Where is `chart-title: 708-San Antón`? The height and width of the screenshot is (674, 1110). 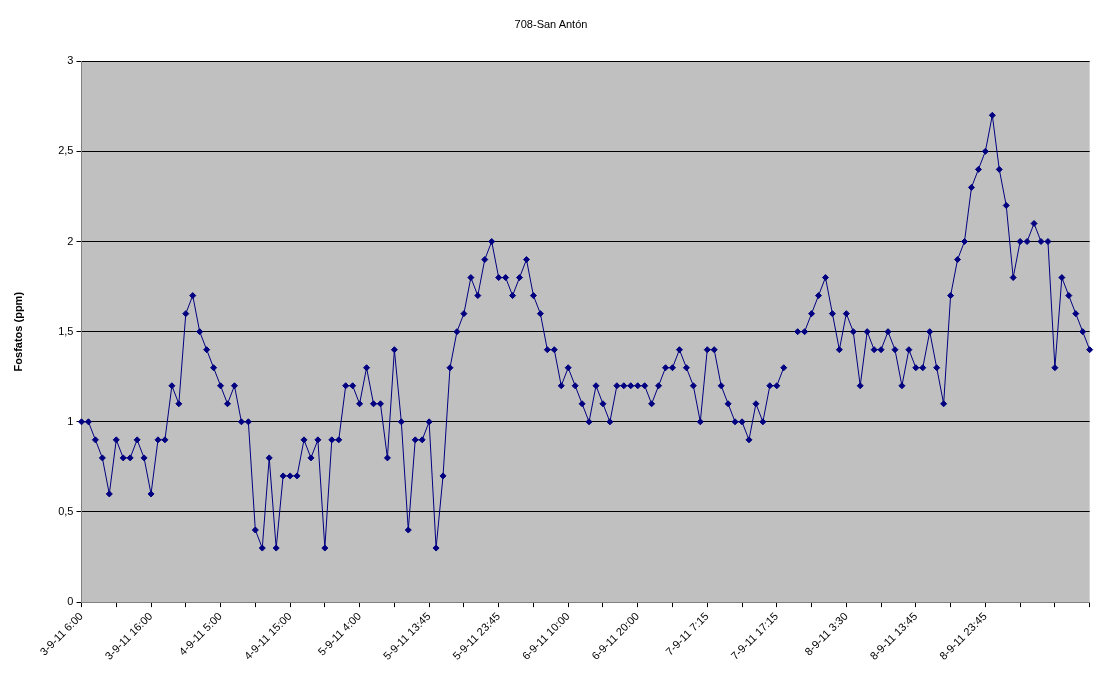
chart-title: 708-San Antón is located at coordinates (551, 23).